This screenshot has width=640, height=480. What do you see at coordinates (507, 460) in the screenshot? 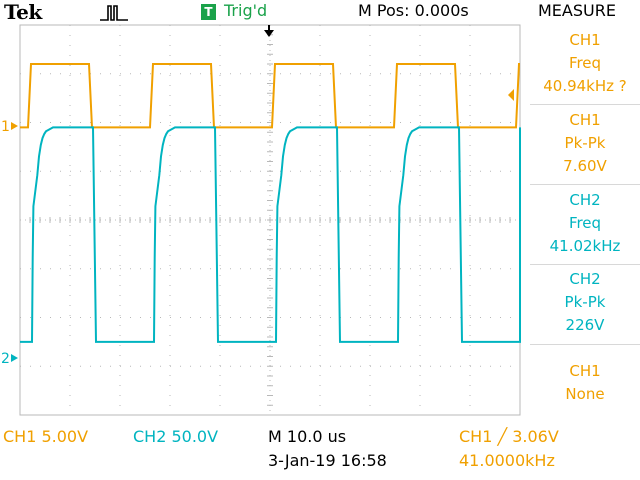
I see `trigger-frequency: 41.0000kHz` at bounding box center [507, 460].